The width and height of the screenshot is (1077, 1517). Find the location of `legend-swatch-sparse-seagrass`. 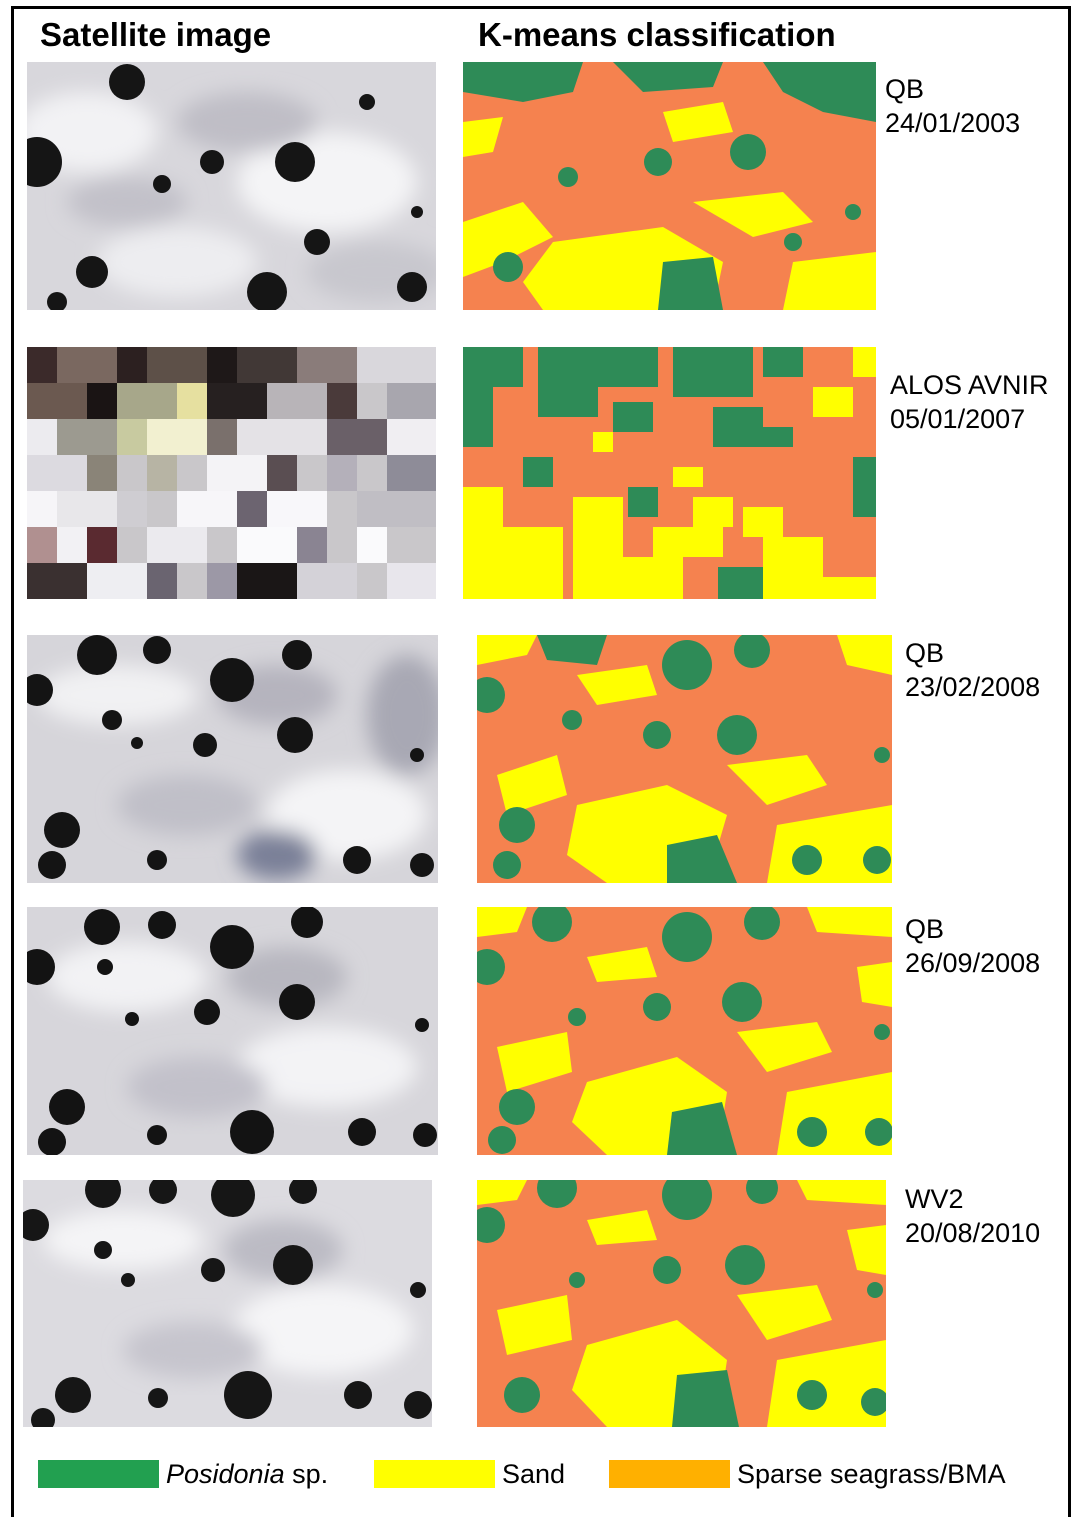

legend-swatch-sparse-seagrass is located at coordinates (669, 1474).